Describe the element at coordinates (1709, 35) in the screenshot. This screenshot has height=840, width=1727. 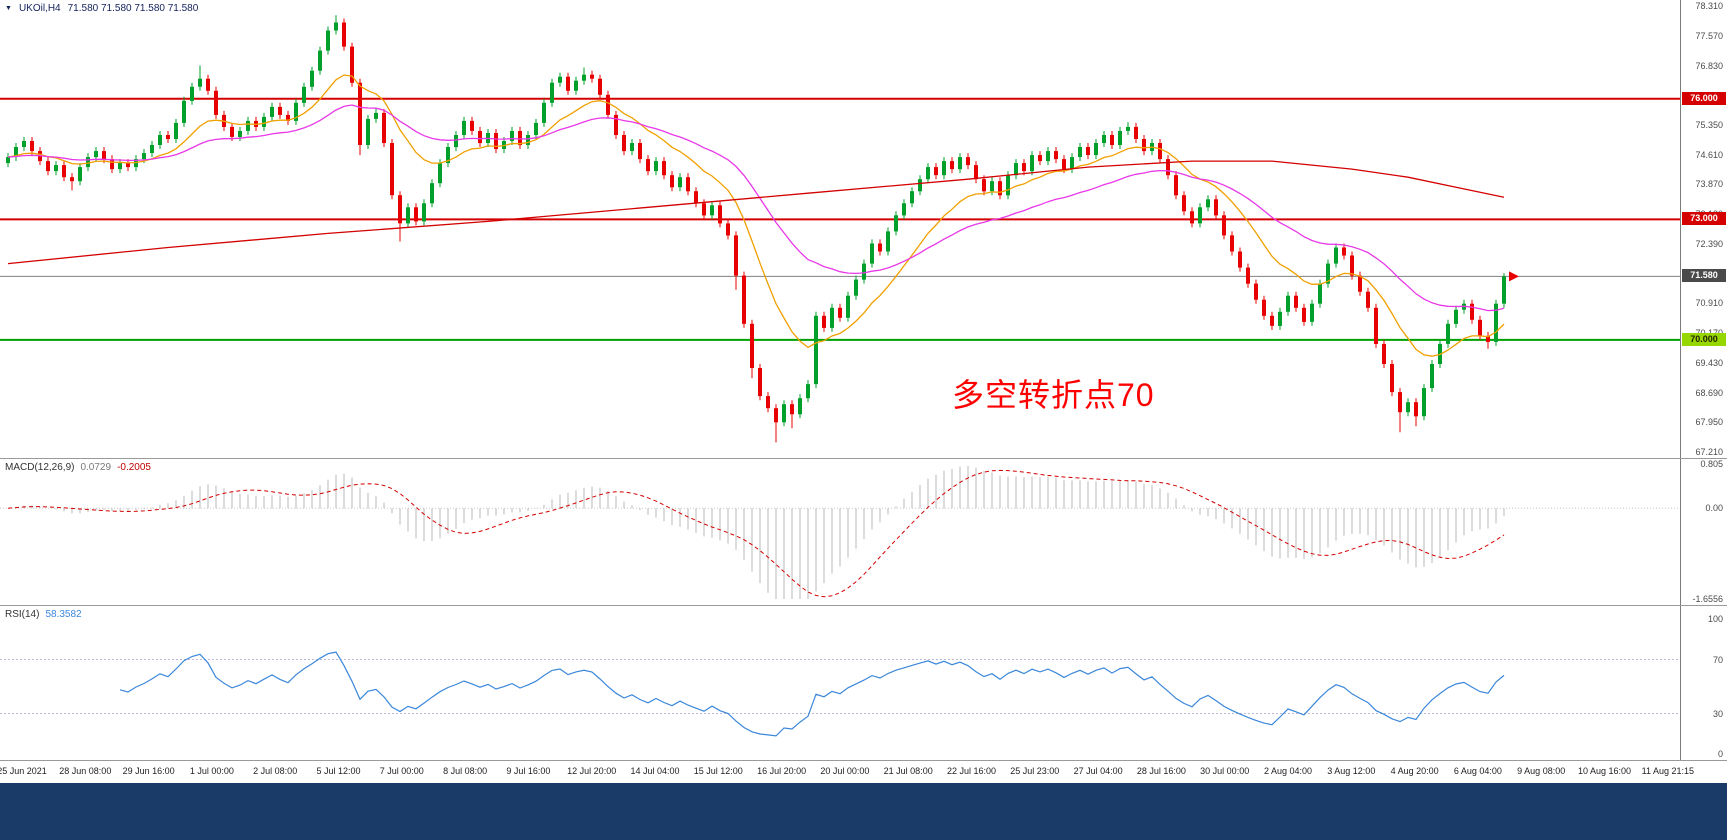
I see `price-tick-label: 77.570` at that location.